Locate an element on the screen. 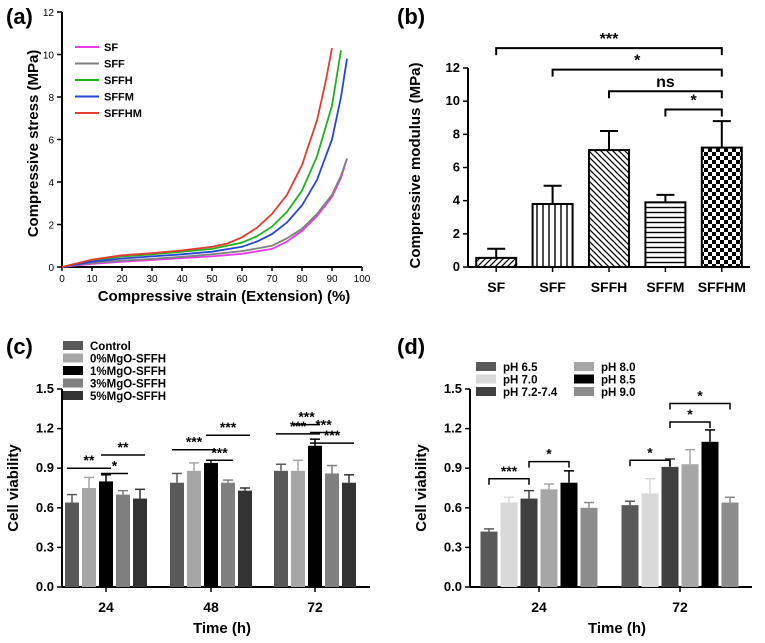 Image resolution: width=765 pixels, height=643 pixels. panel-label: (c) is located at coordinates (19, 346).